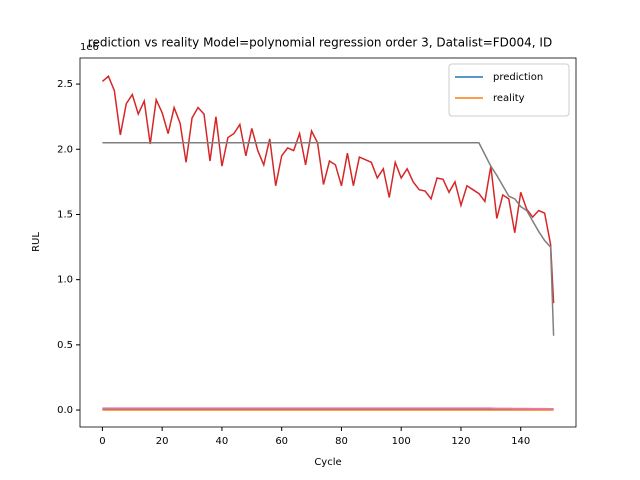 This screenshot has height=480, width=640. Describe the element at coordinates (162, 441) in the screenshot. I see `x-tick-label: 20` at that location.